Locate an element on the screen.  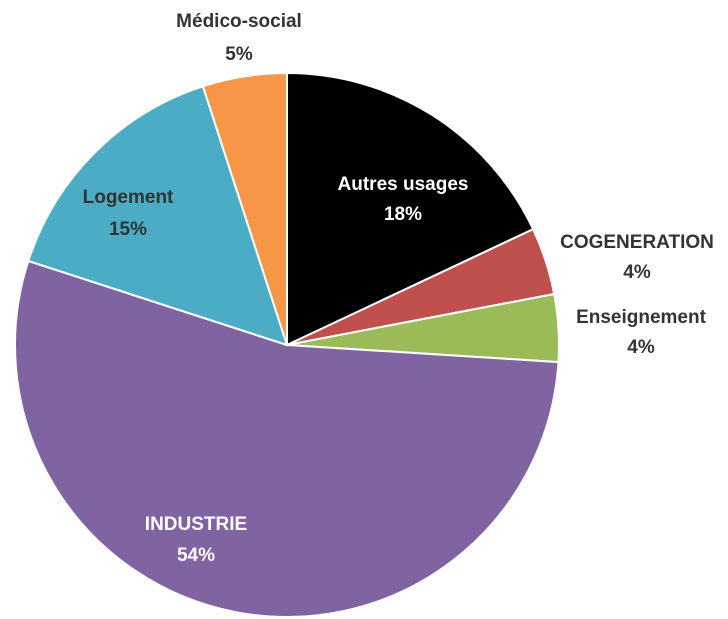
slice-label: Logement is located at coordinates (128, 197).